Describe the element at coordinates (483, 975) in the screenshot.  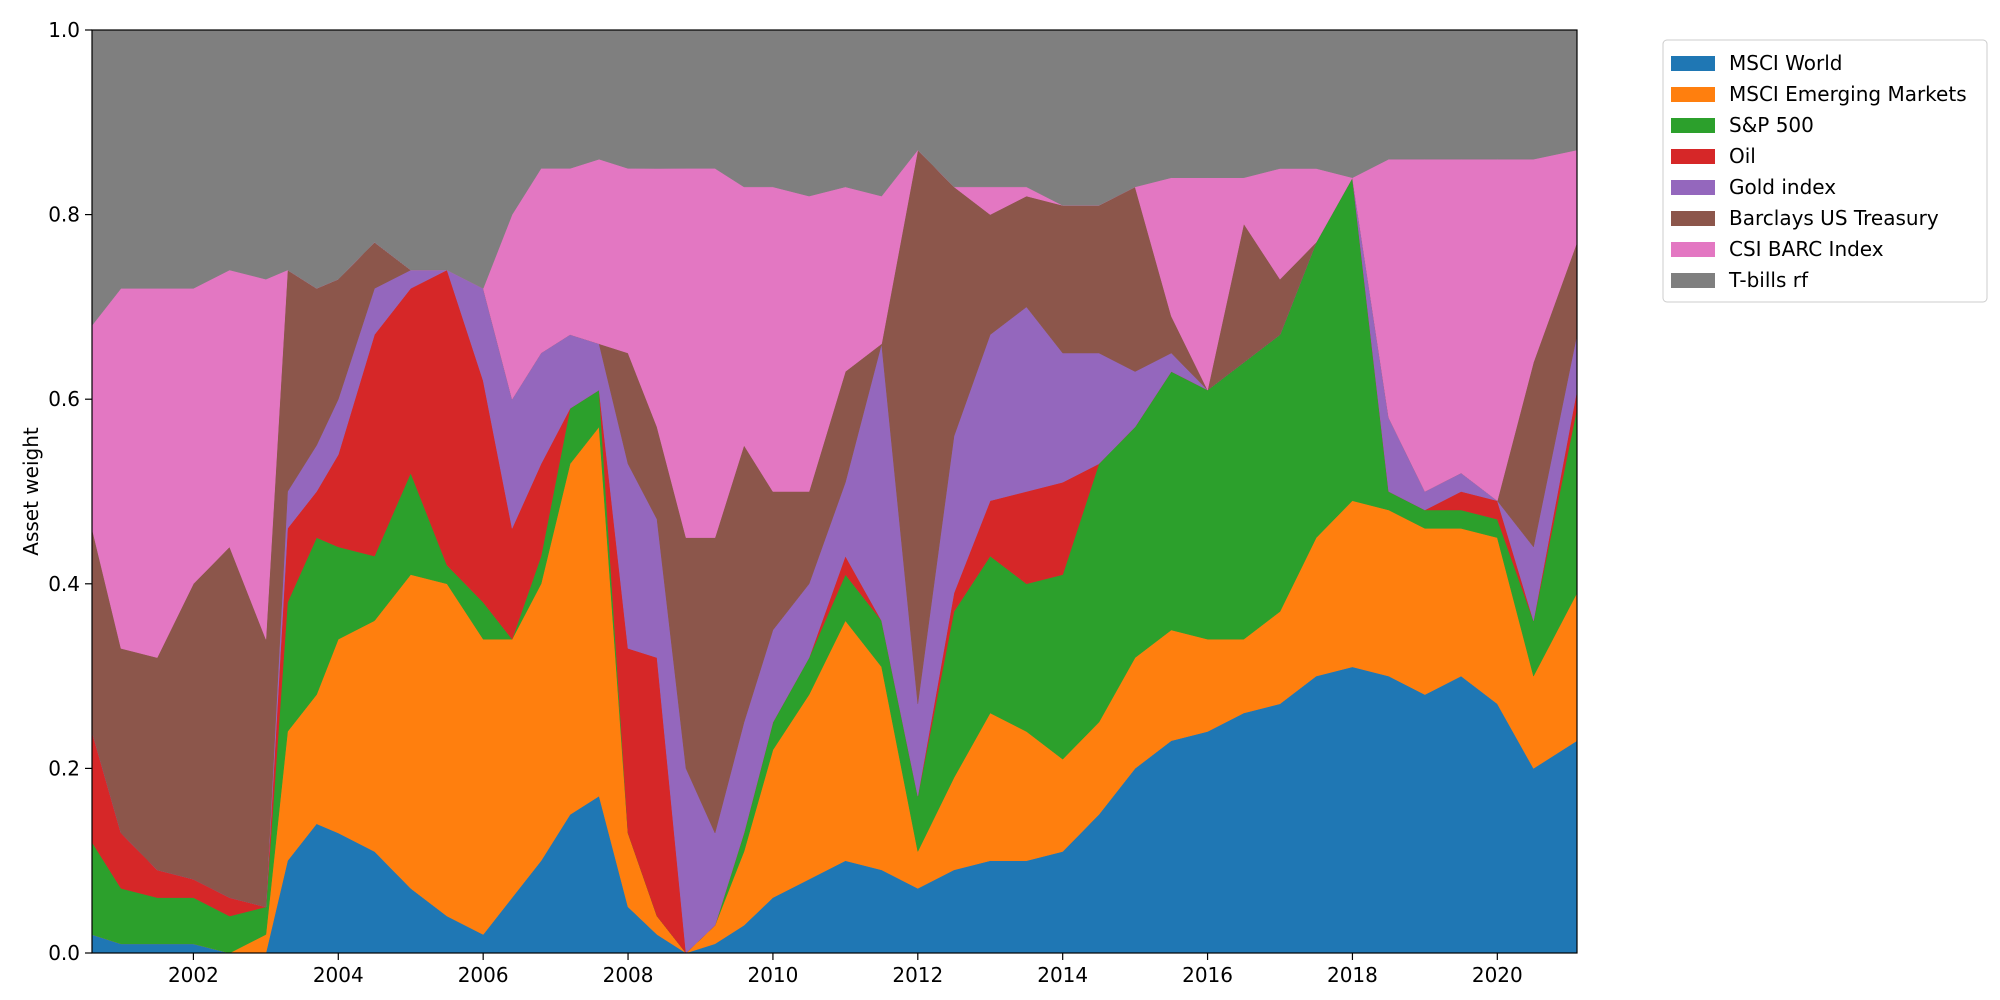
I see `x-tick-label: 2006` at that location.